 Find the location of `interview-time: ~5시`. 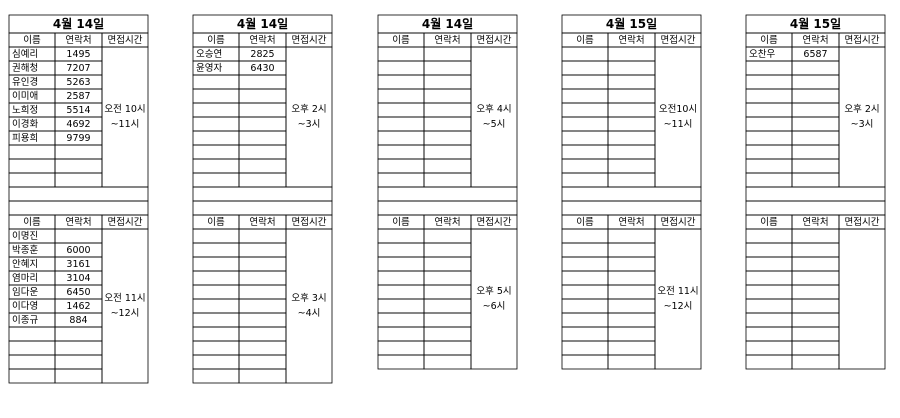

interview-time: ~5시 is located at coordinates (494, 124).